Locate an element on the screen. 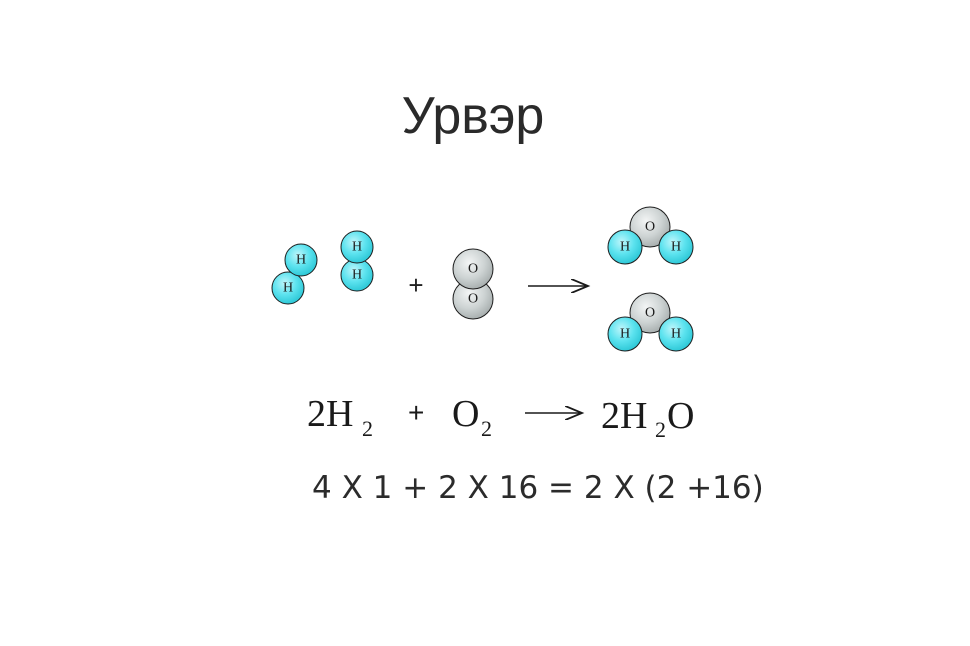  h2-coefficient: 2H is located at coordinates (330, 414).